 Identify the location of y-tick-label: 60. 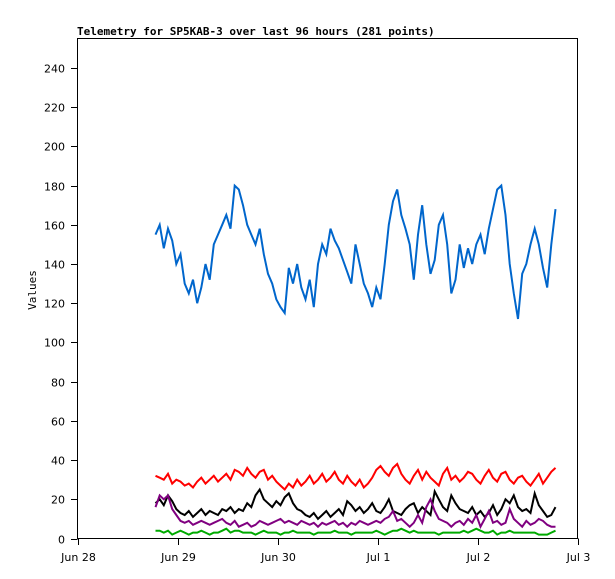
(58, 422).